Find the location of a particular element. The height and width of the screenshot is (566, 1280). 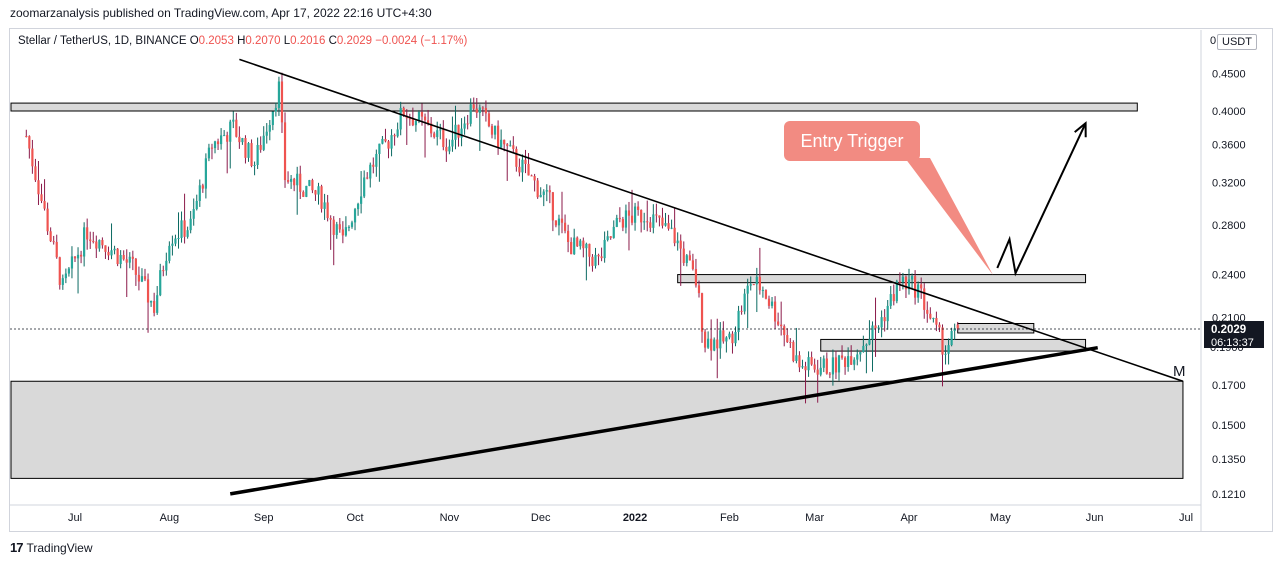

callout-box is located at coordinates (852, 141).